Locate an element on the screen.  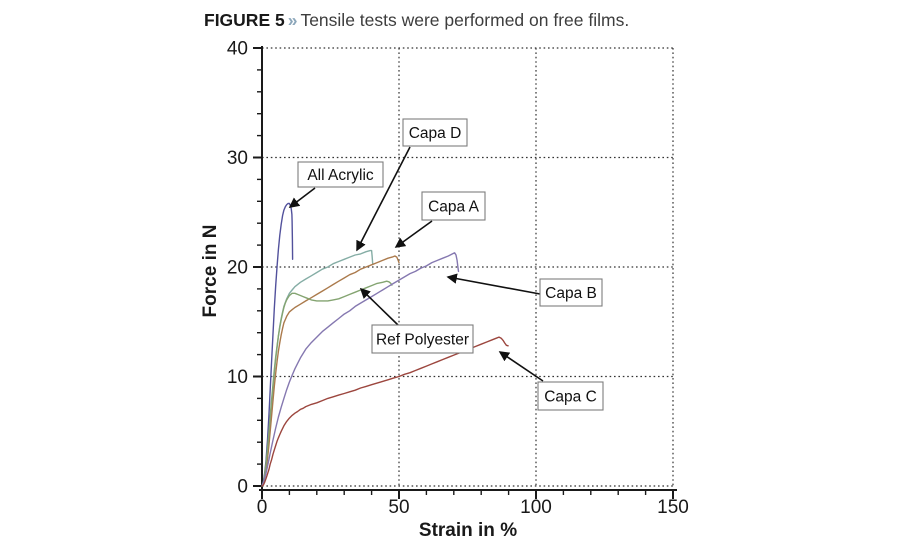
x-axis-title: Strain in % is located at coordinates (468, 530).